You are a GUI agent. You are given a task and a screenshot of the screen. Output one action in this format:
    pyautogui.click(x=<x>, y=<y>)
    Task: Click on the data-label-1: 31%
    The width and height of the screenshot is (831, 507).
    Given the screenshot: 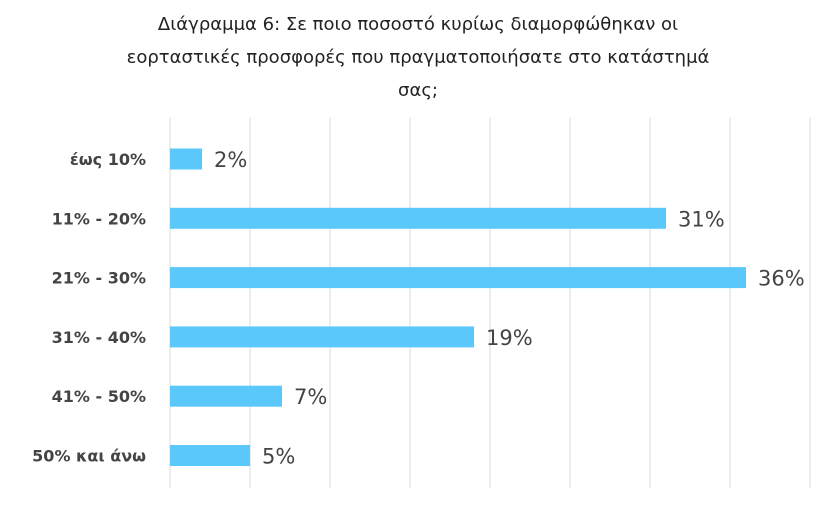 What is the action you would take?
    pyautogui.click(x=701, y=219)
    